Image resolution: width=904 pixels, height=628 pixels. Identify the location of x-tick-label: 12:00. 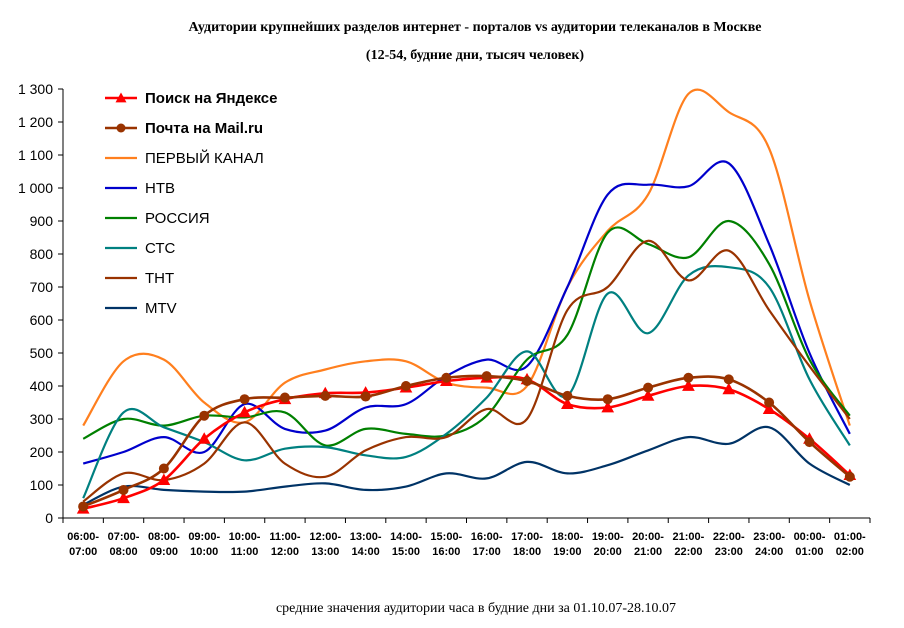
(285, 552).